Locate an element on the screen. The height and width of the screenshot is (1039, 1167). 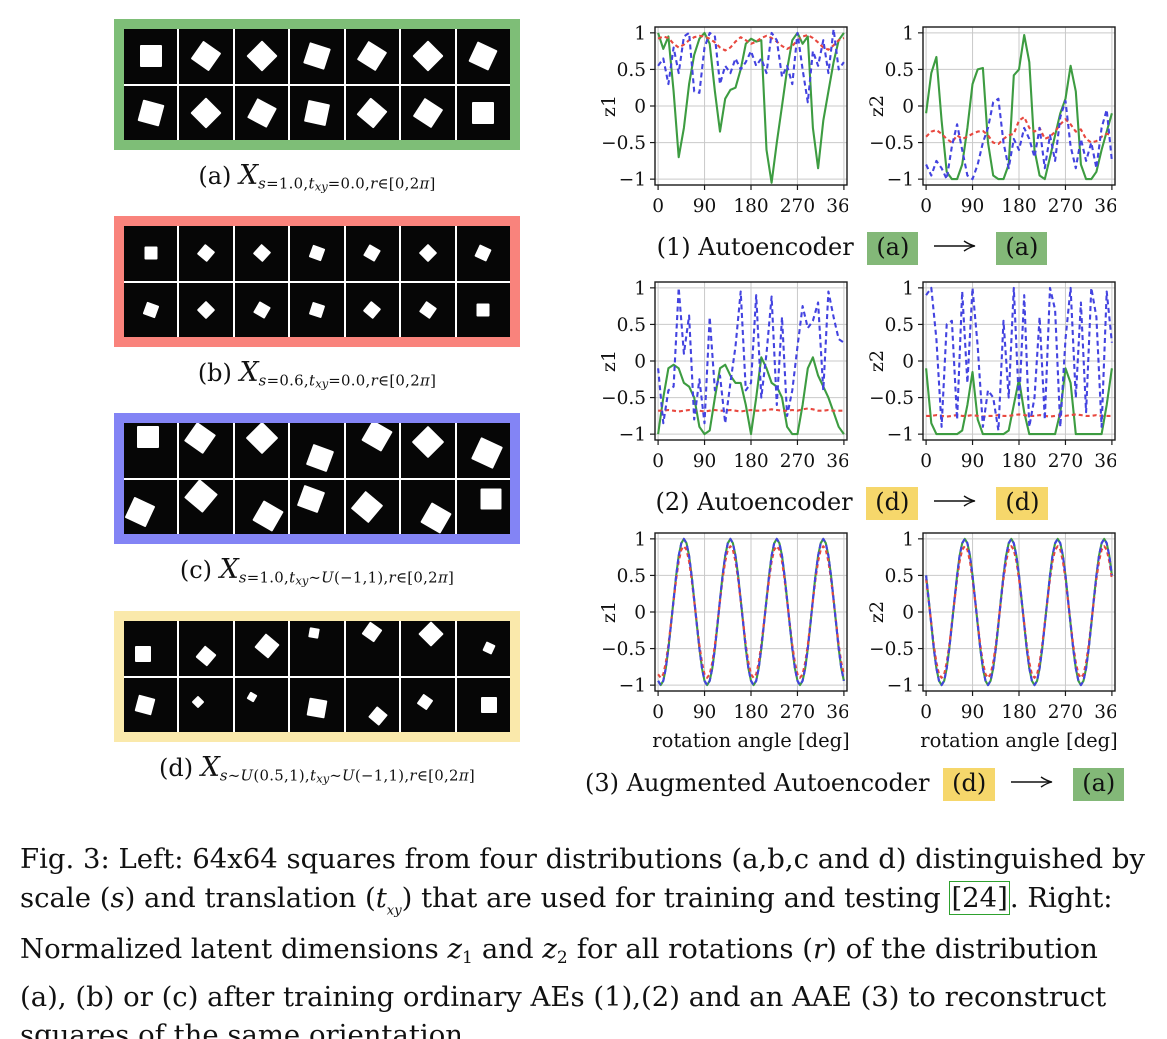
y-axis-label: z1 is located at coordinates (609, 361).